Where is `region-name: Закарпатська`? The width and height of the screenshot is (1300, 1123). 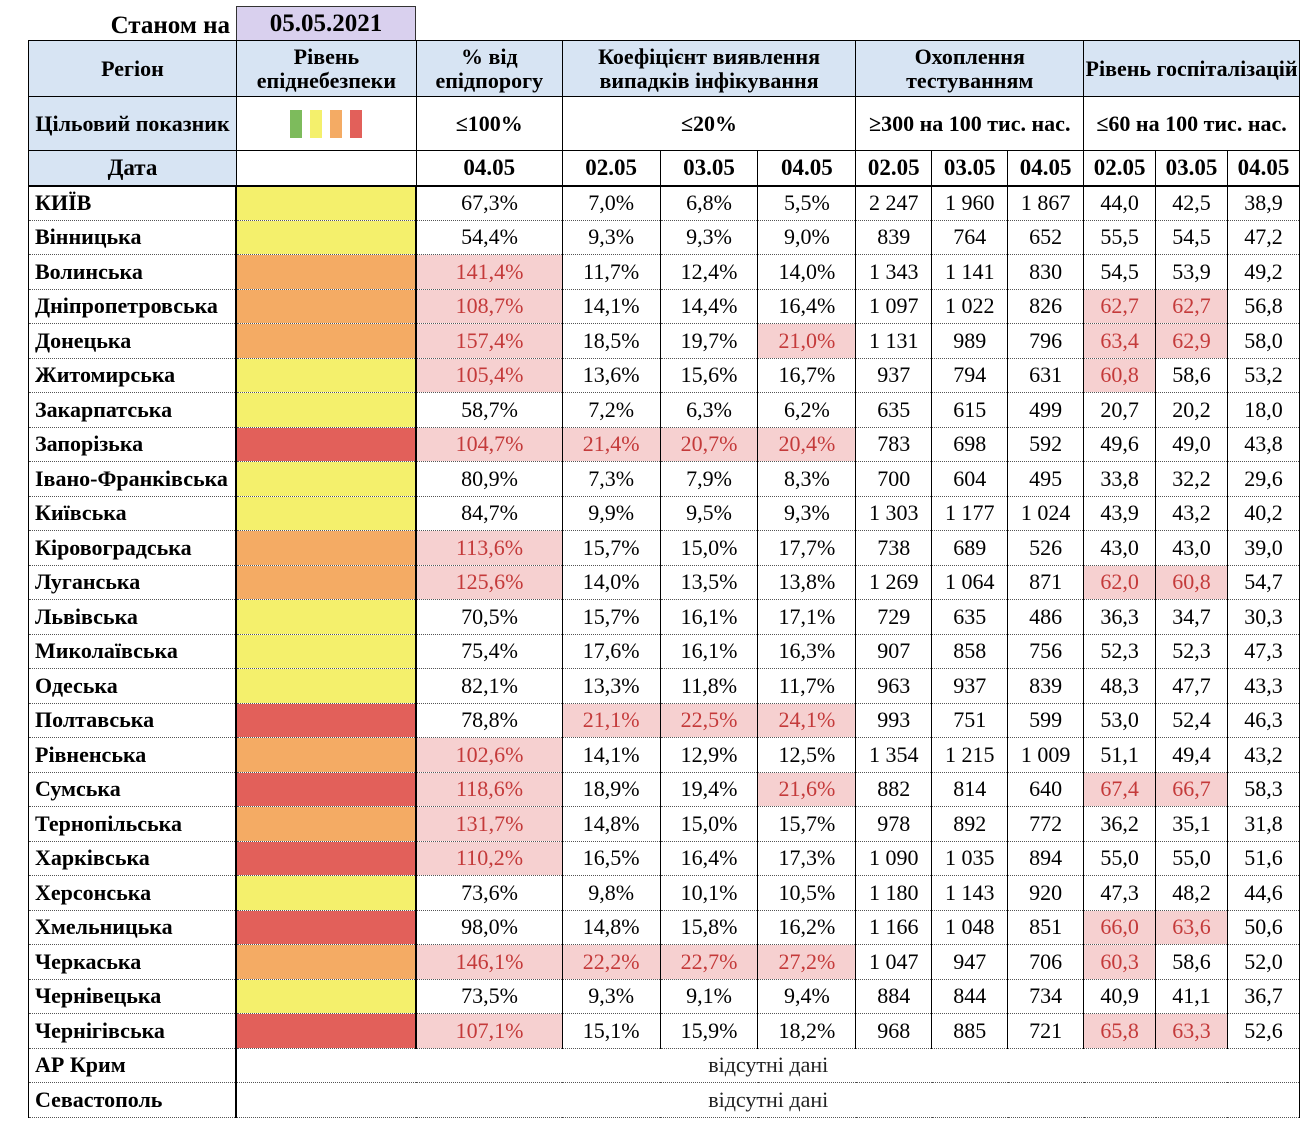
region-name: Закарпатська is located at coordinates (133, 410).